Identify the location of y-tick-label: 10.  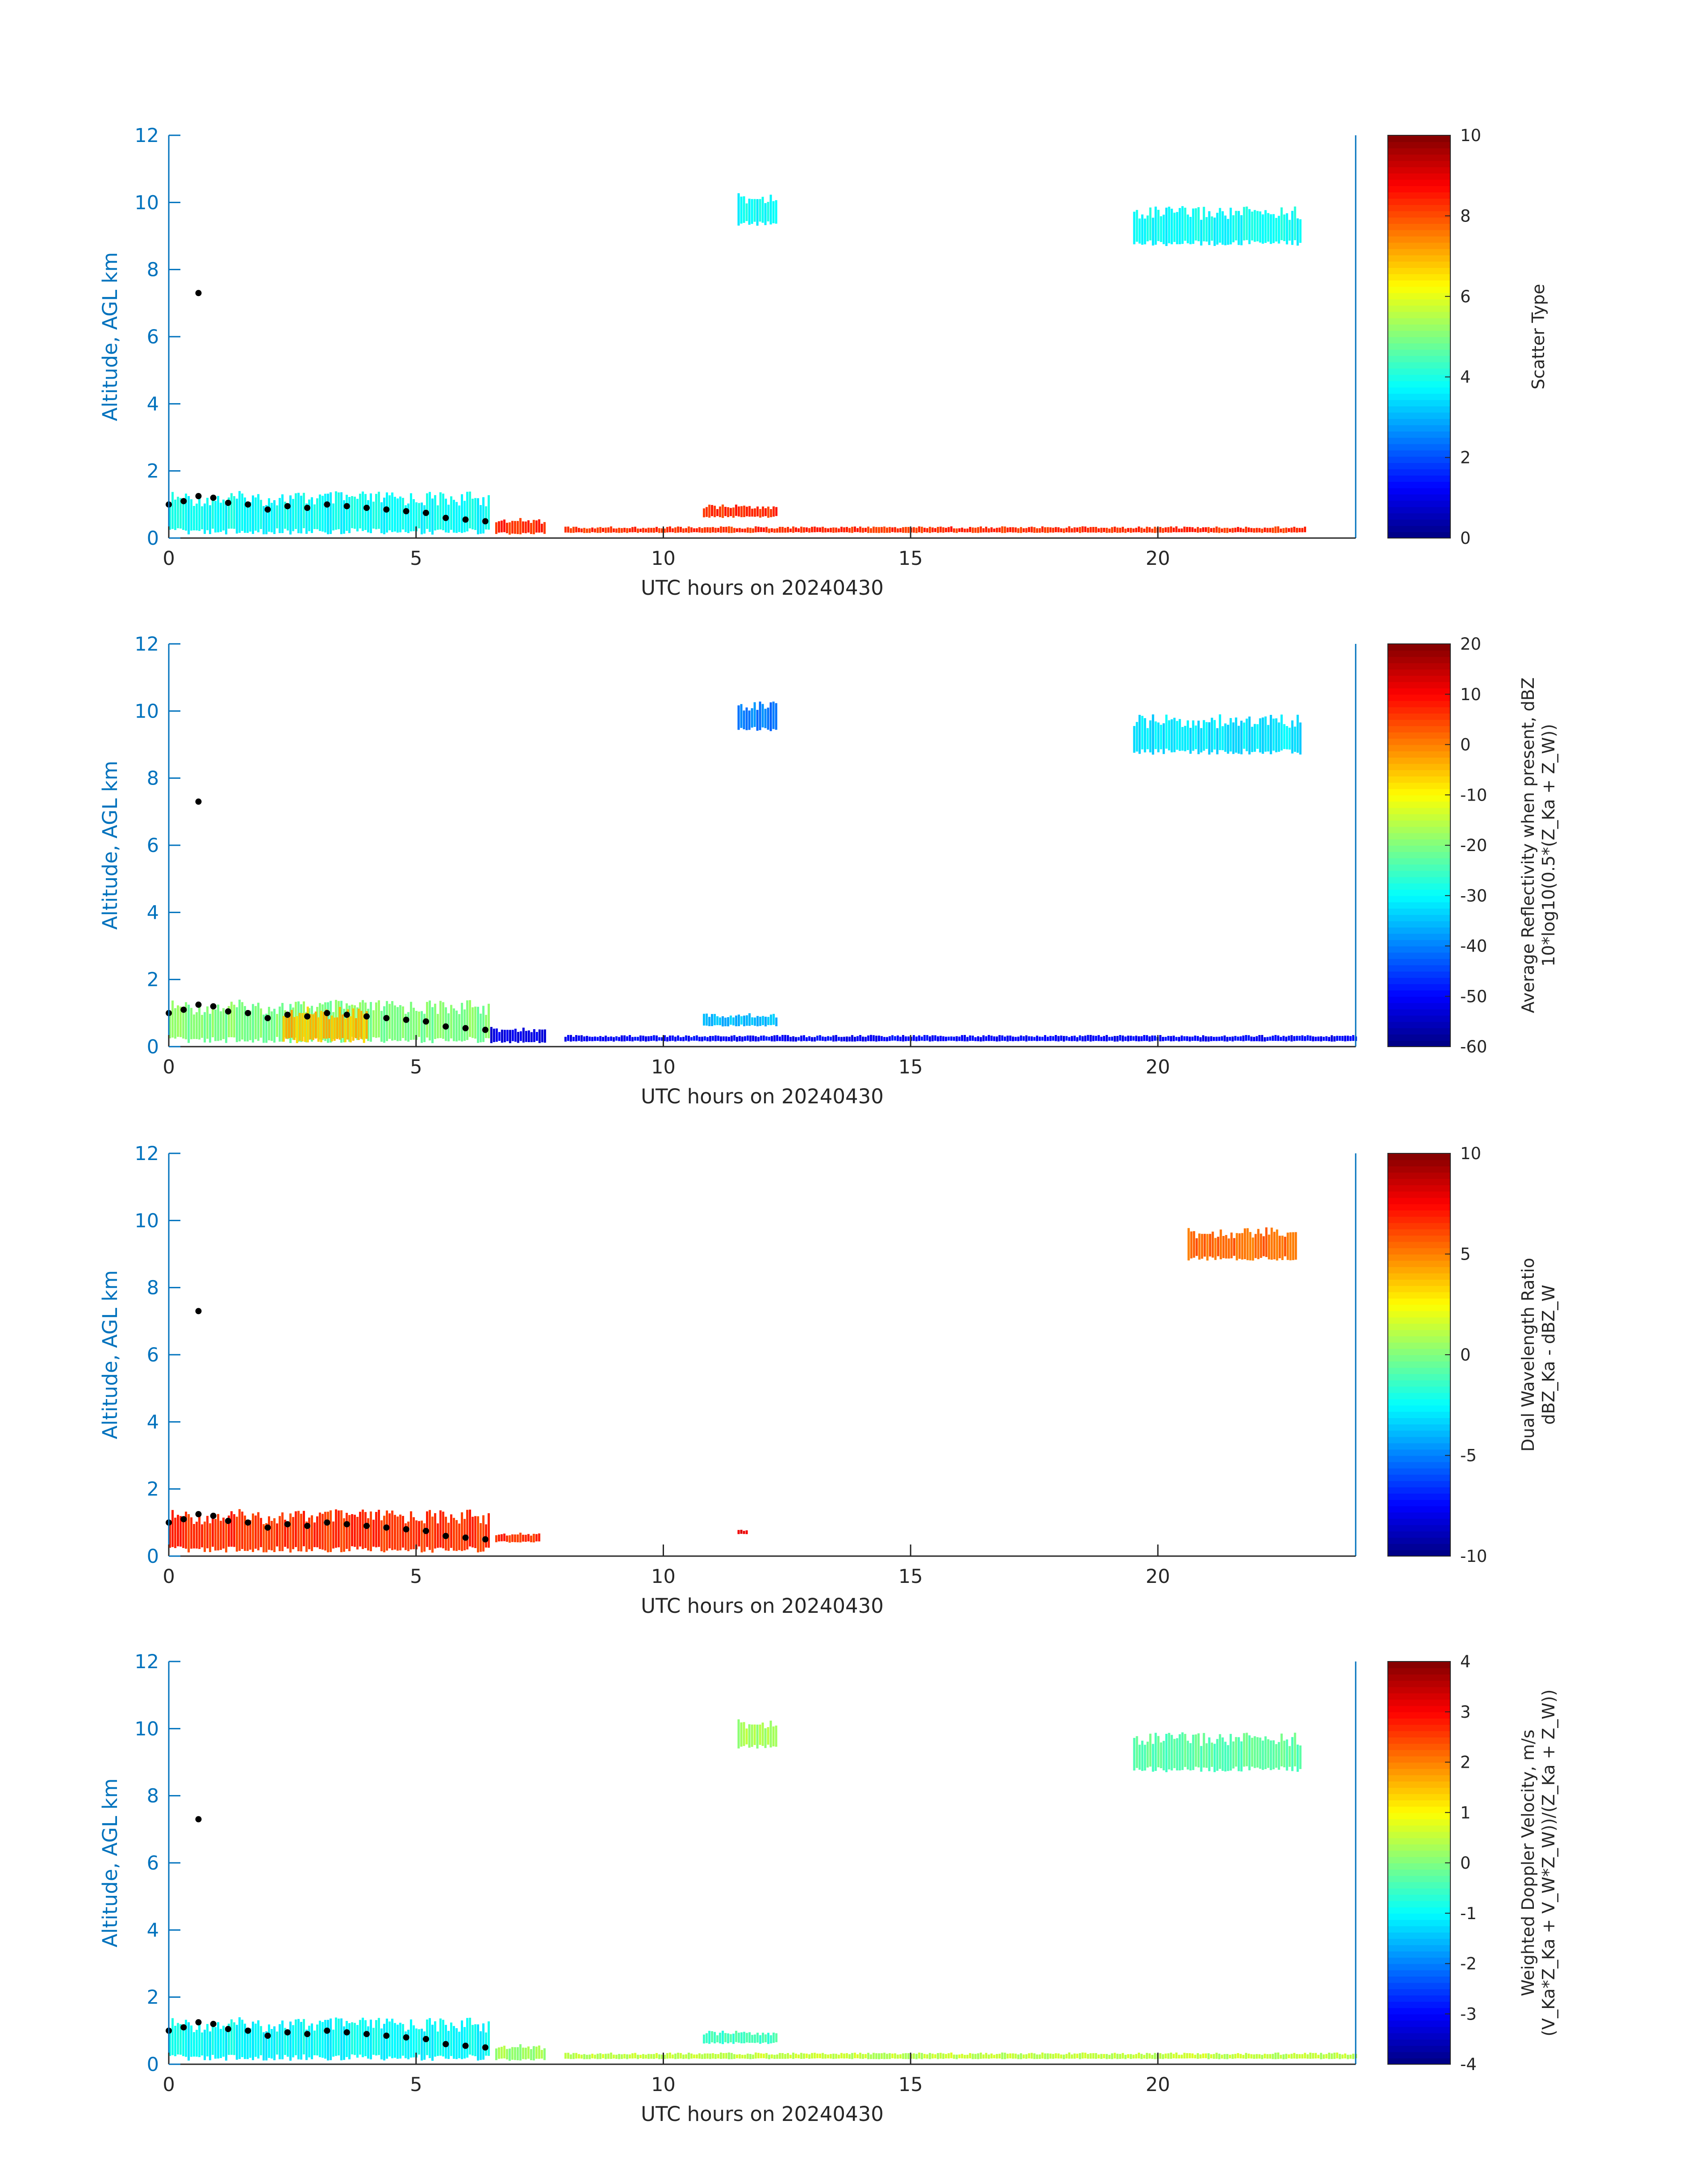
(146, 1729).